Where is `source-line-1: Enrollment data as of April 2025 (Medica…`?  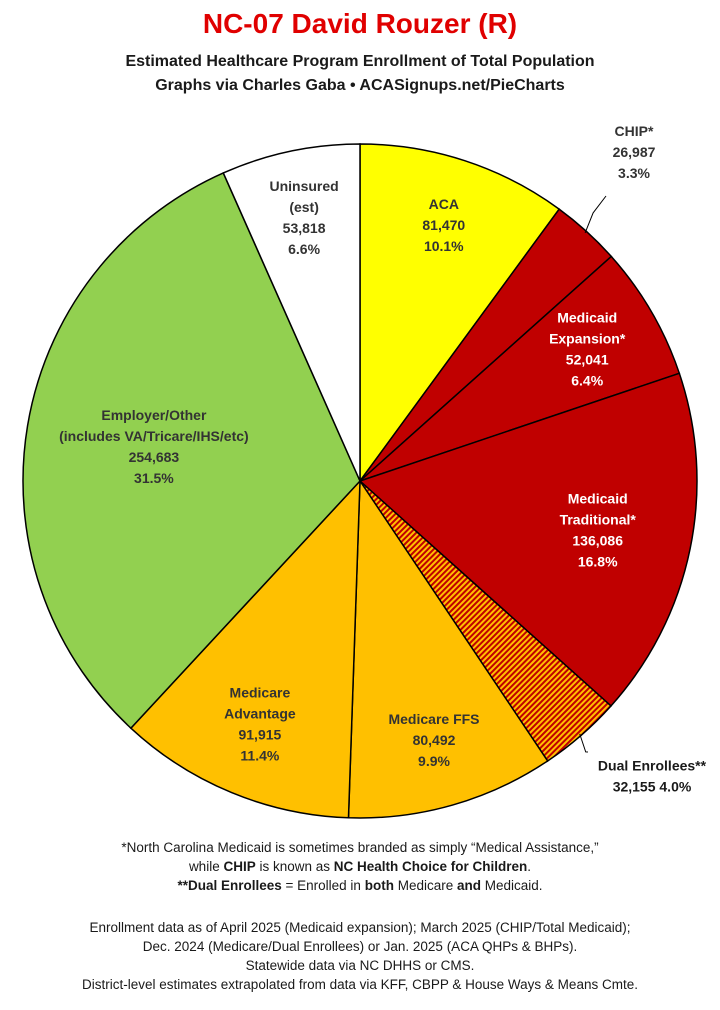
source-line-1: Enrollment data as of April 2025 (Medica… is located at coordinates (360, 927).